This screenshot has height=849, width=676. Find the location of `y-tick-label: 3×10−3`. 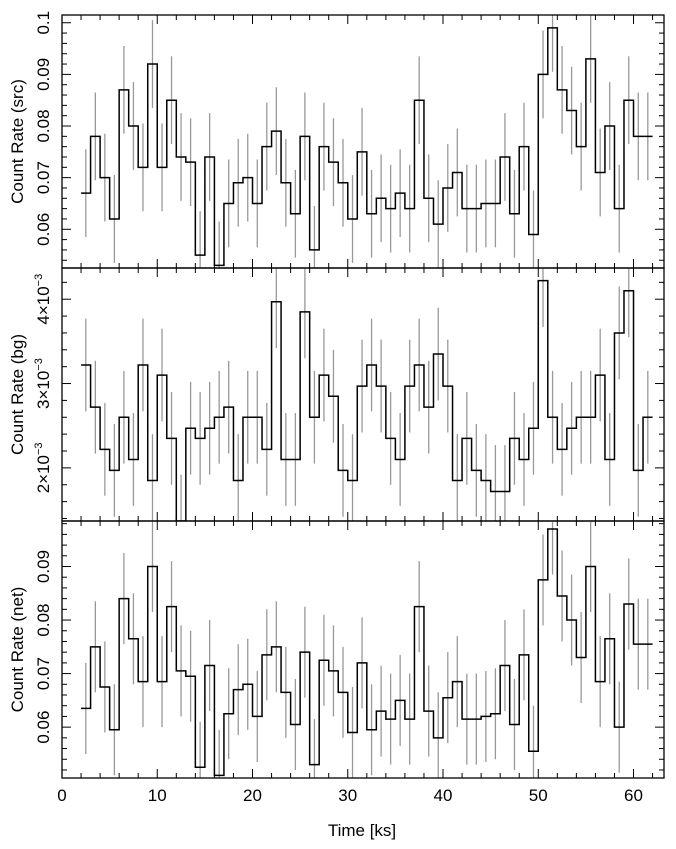

y-tick-label: 3×10−3 is located at coordinates (43, 383).